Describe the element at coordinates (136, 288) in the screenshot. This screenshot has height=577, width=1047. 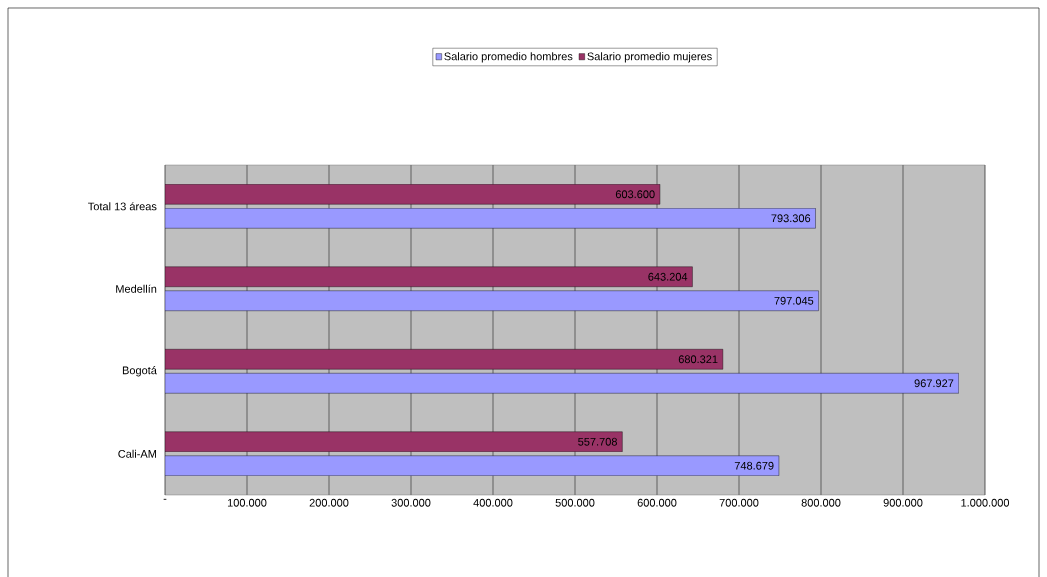
I see `y-tick-label: Medellín` at that location.